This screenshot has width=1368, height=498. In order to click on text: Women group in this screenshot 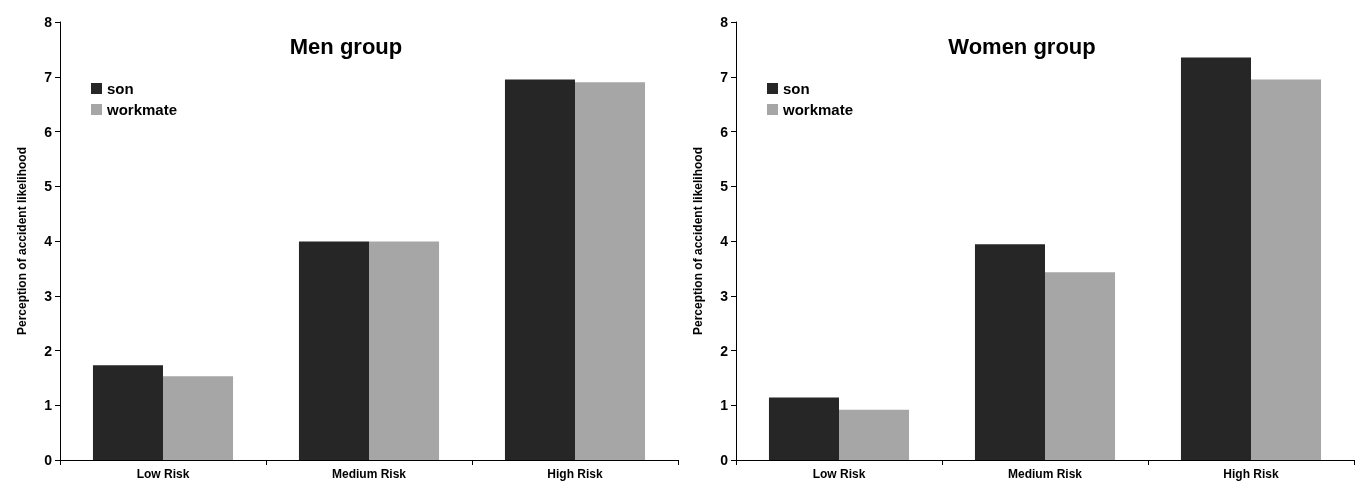, I will do `click(1022, 46)`.